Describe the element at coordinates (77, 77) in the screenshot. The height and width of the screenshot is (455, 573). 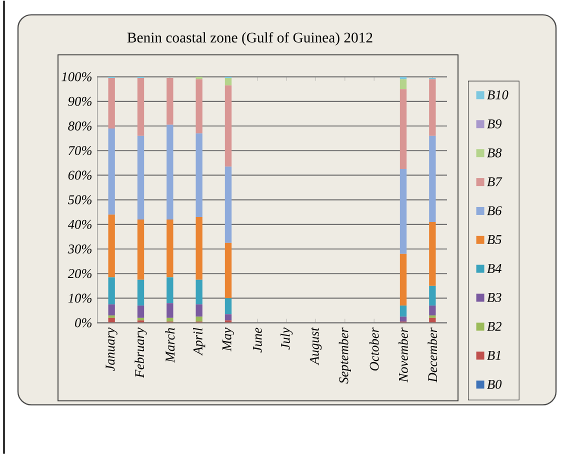
I see `y-tick-label: 100%` at that location.